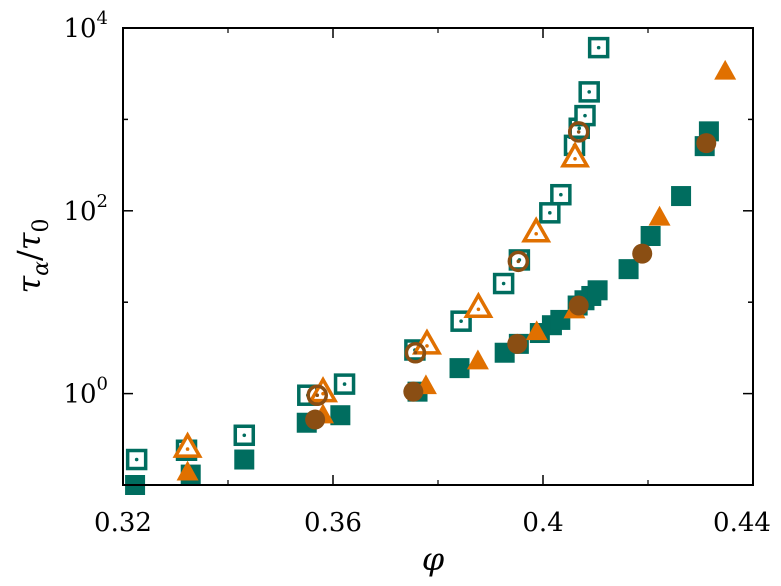 This screenshot has height=586, width=781. I want to click on y-tick-label: 10², so click(85, 209).